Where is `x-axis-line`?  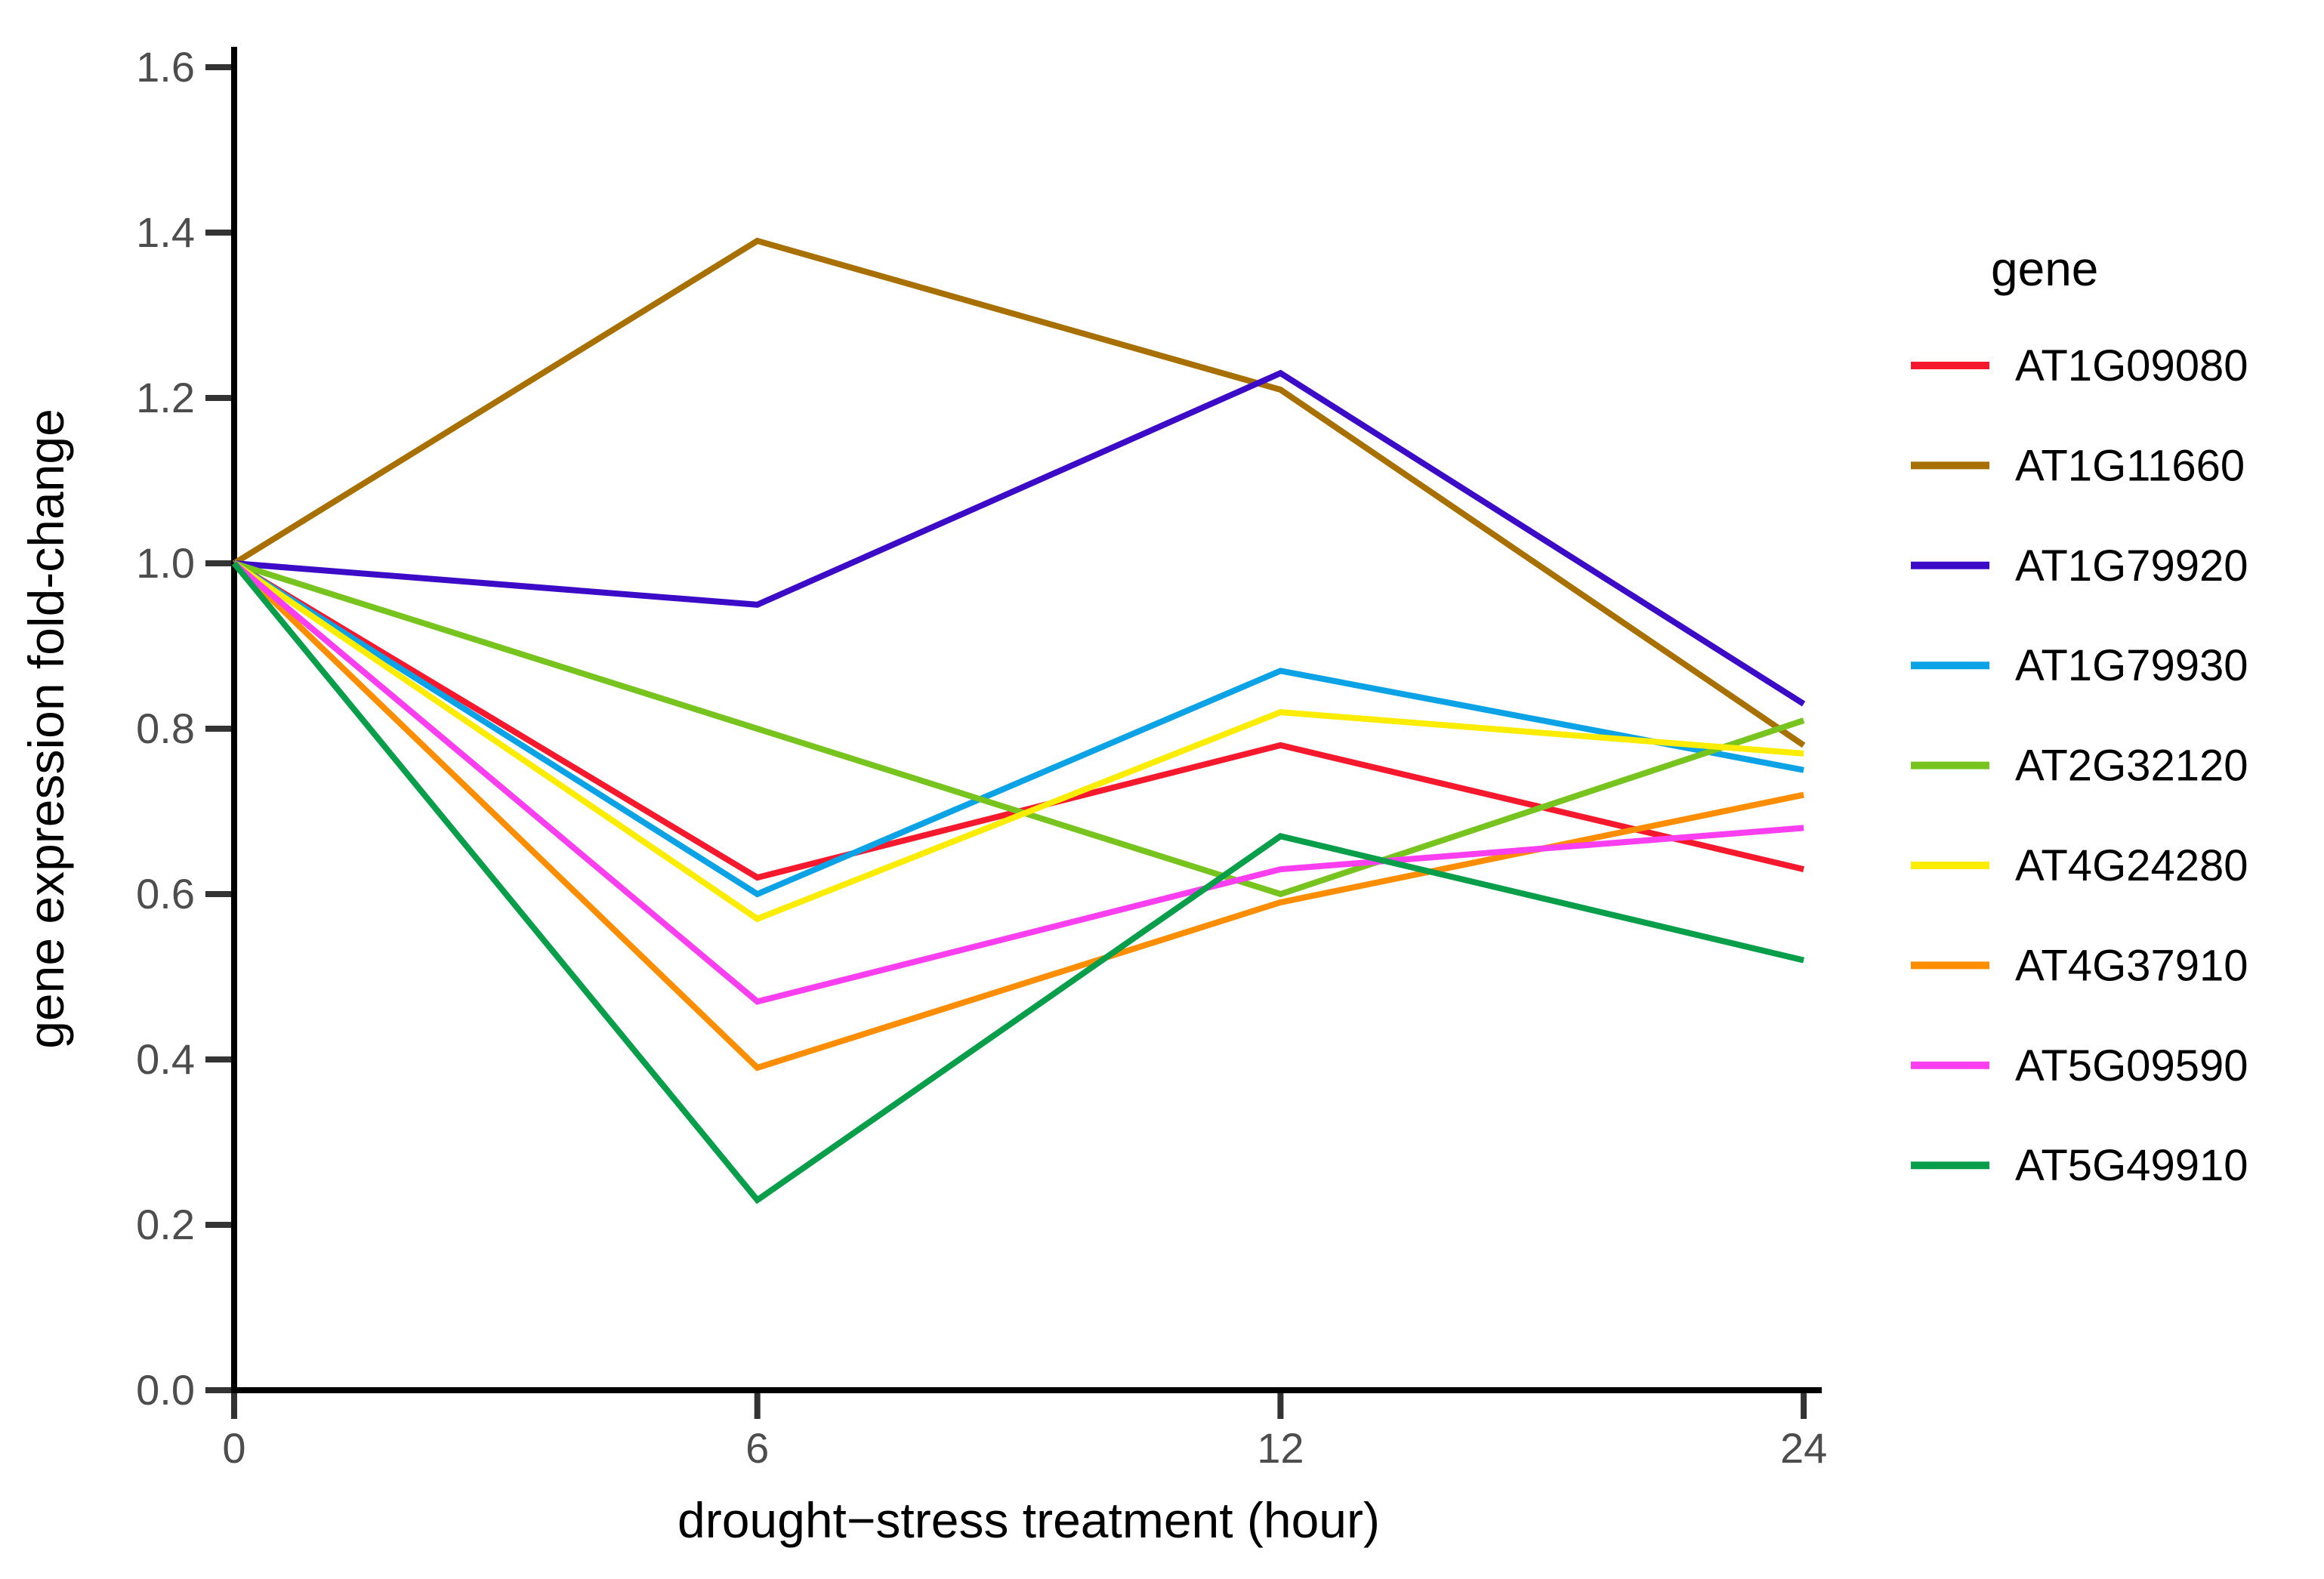 x-axis-line is located at coordinates (1026, 1390).